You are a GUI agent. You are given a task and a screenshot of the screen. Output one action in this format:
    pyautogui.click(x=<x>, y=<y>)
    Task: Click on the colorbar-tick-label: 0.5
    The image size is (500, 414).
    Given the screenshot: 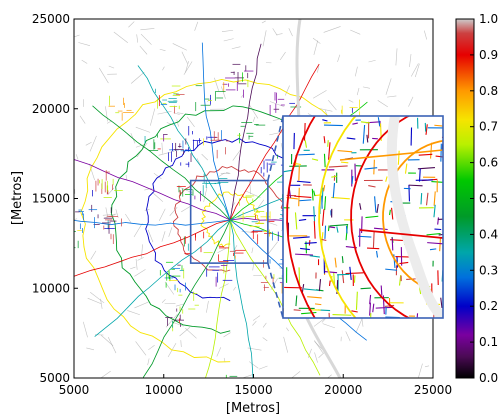 What is the action you would take?
    pyautogui.click(x=488, y=199)
    